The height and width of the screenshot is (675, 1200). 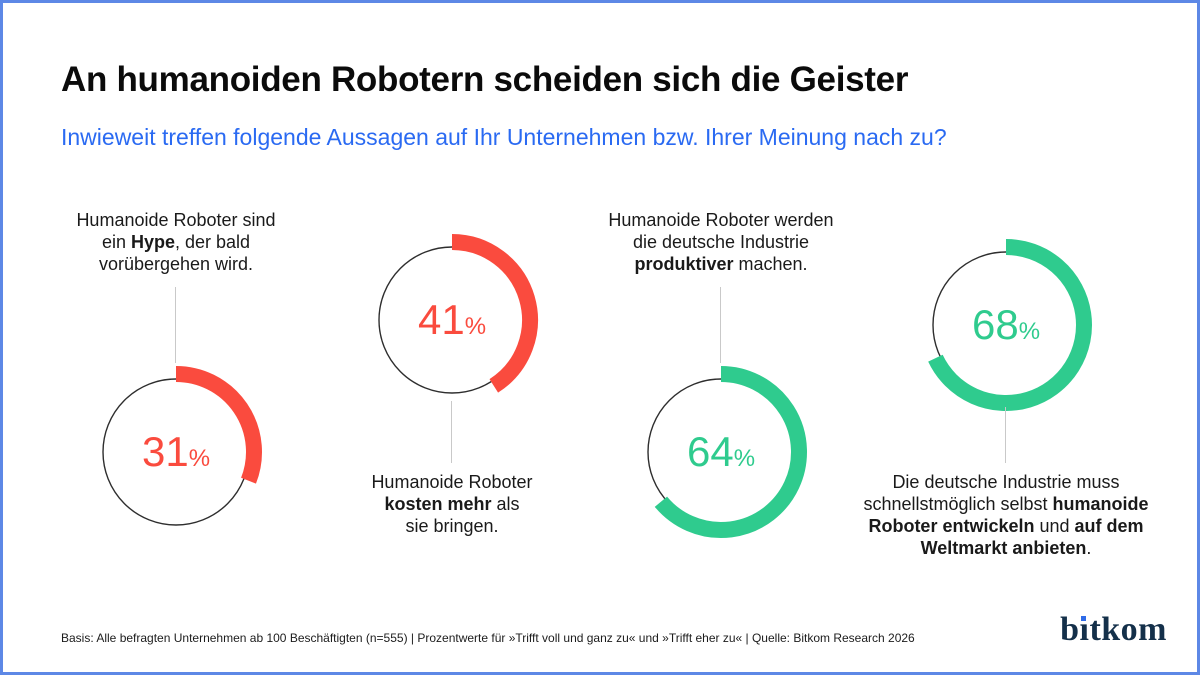 I want to click on donut-chart-produktiver: 64%, so click(x=721, y=452).